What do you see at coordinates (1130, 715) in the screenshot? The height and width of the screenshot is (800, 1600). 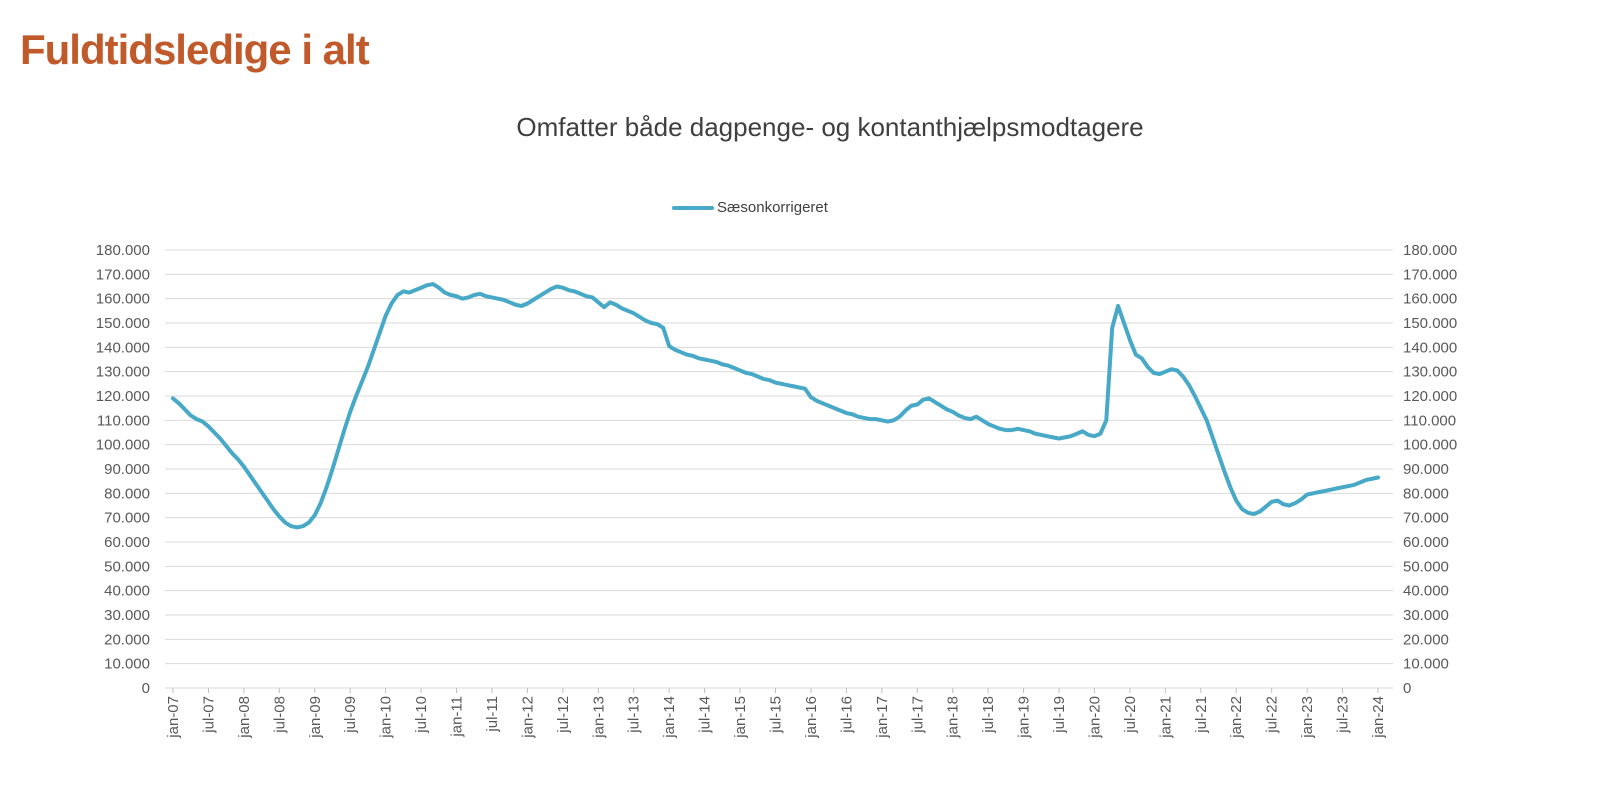 I see `svg-text: jul-20` at bounding box center [1130, 715].